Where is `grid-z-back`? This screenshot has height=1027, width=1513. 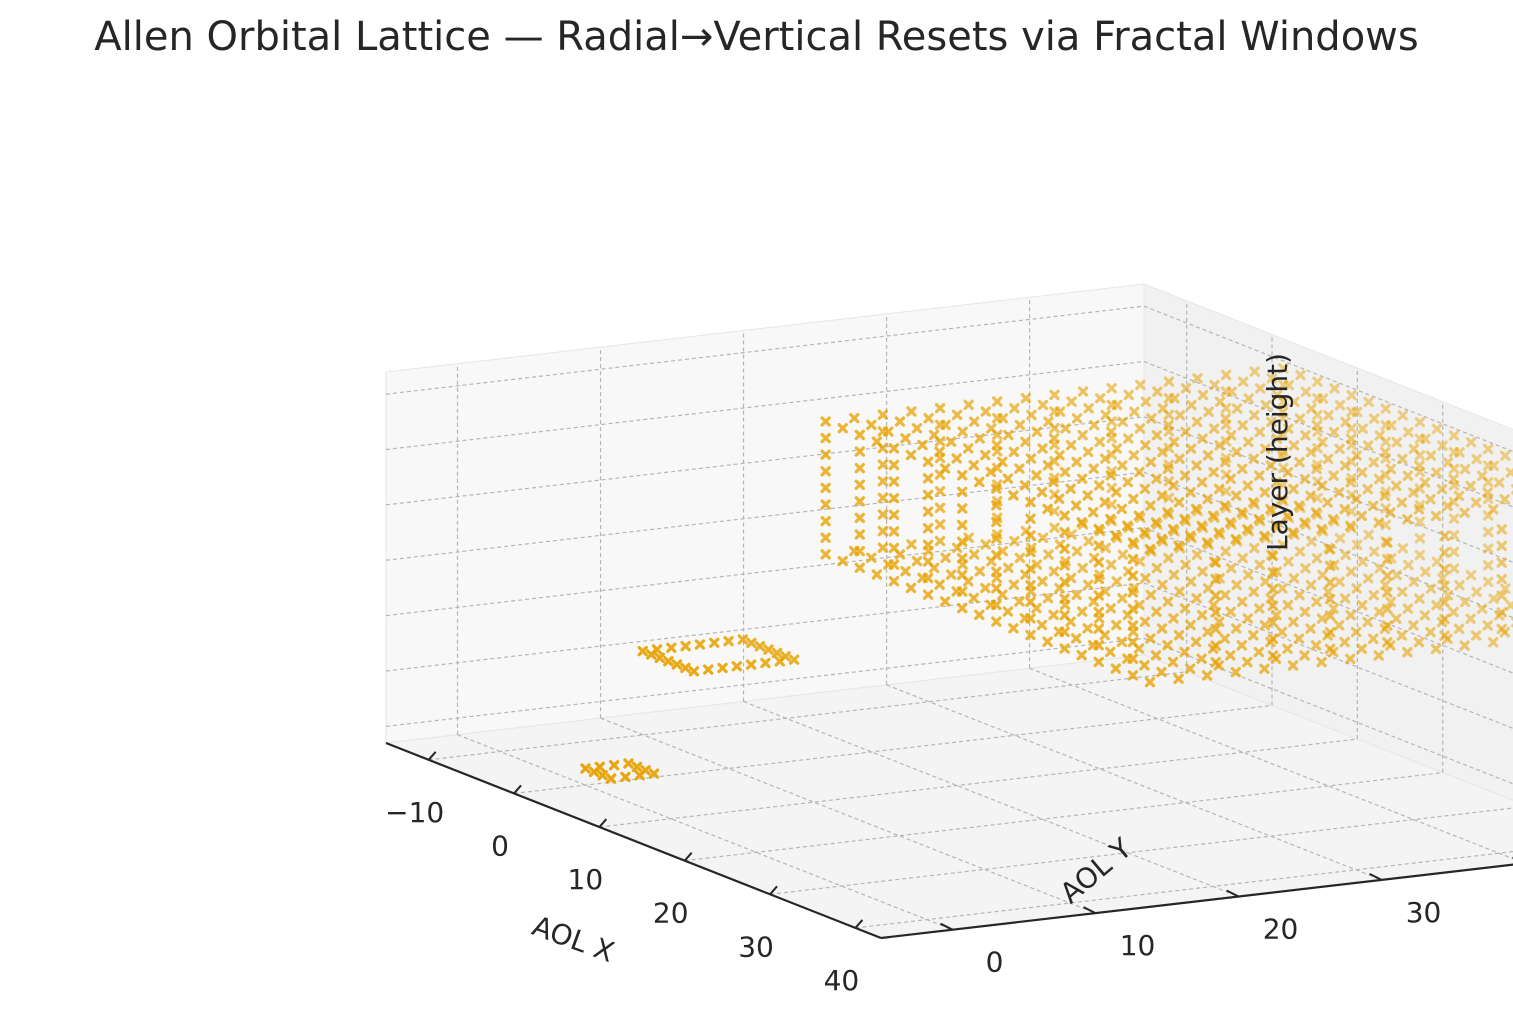
grid-z-back is located at coordinates (1328, 379).